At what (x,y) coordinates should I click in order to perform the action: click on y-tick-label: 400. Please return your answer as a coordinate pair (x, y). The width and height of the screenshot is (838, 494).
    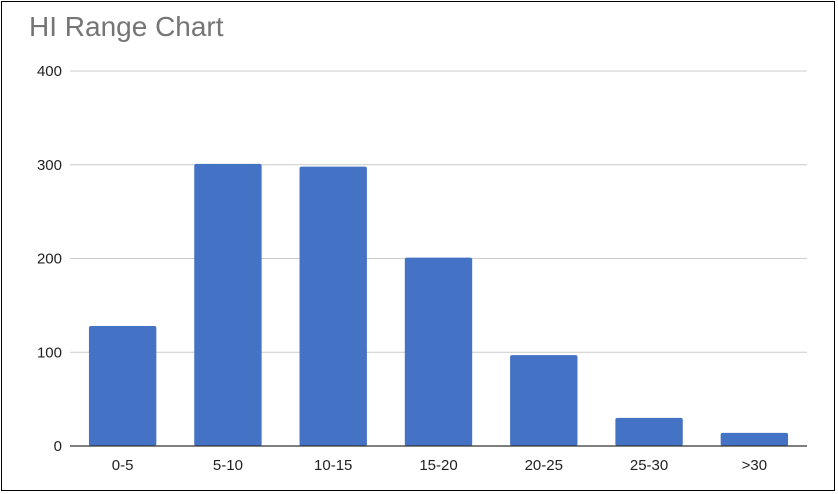
    Looking at the image, I should click on (49, 71).